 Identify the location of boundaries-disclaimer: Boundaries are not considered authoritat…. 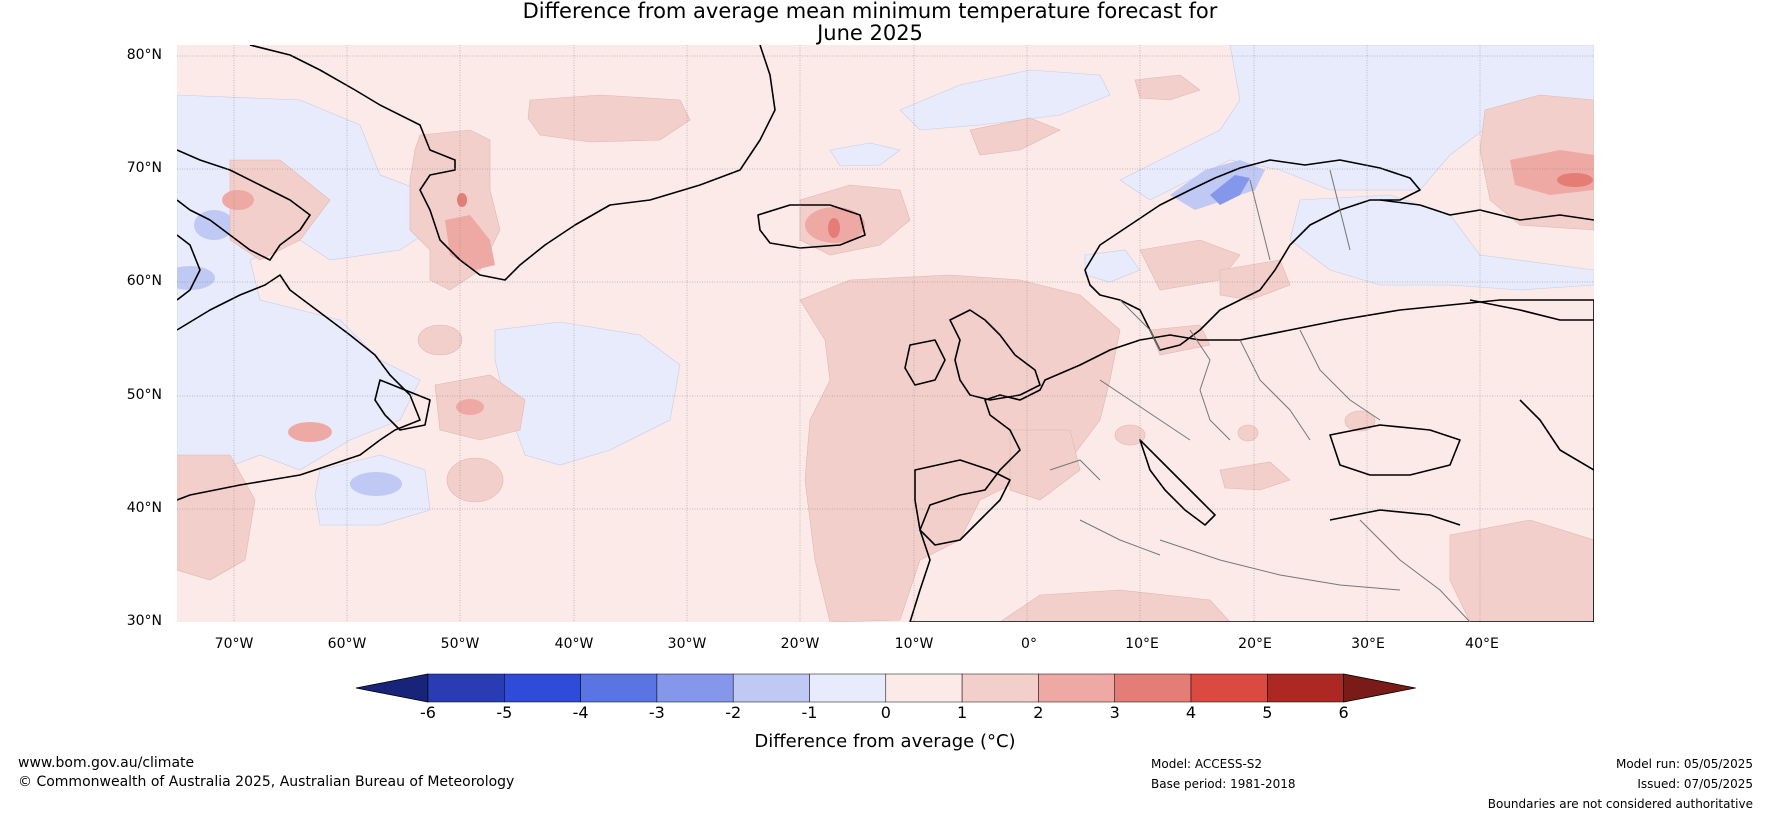
(1620, 804).